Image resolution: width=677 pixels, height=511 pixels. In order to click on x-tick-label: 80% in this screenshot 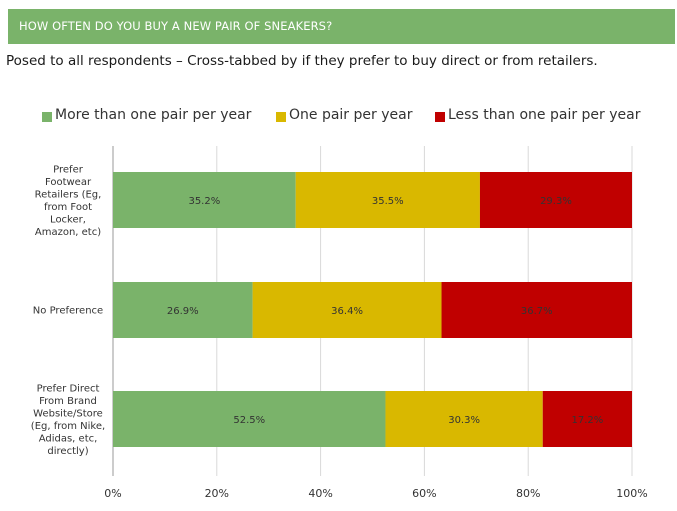, I will do `click(528, 493)`.